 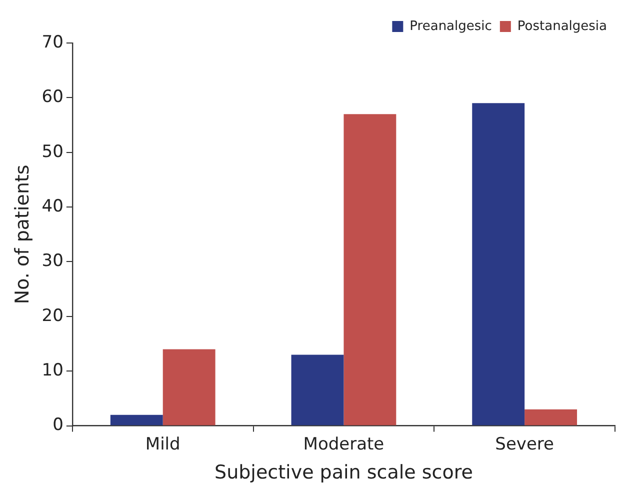 I want to click on y-tick-label: 30, so click(x=53, y=261).